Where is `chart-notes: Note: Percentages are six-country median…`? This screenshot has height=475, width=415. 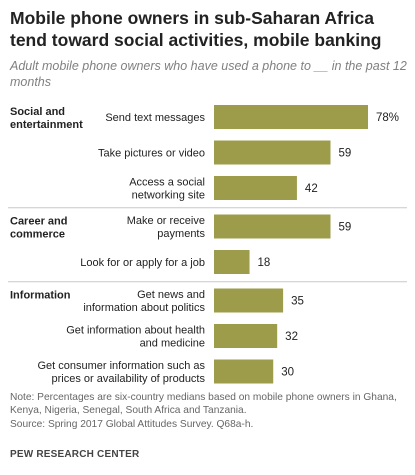 chart-notes: Note: Percentages are six-country median… is located at coordinates (209, 411).